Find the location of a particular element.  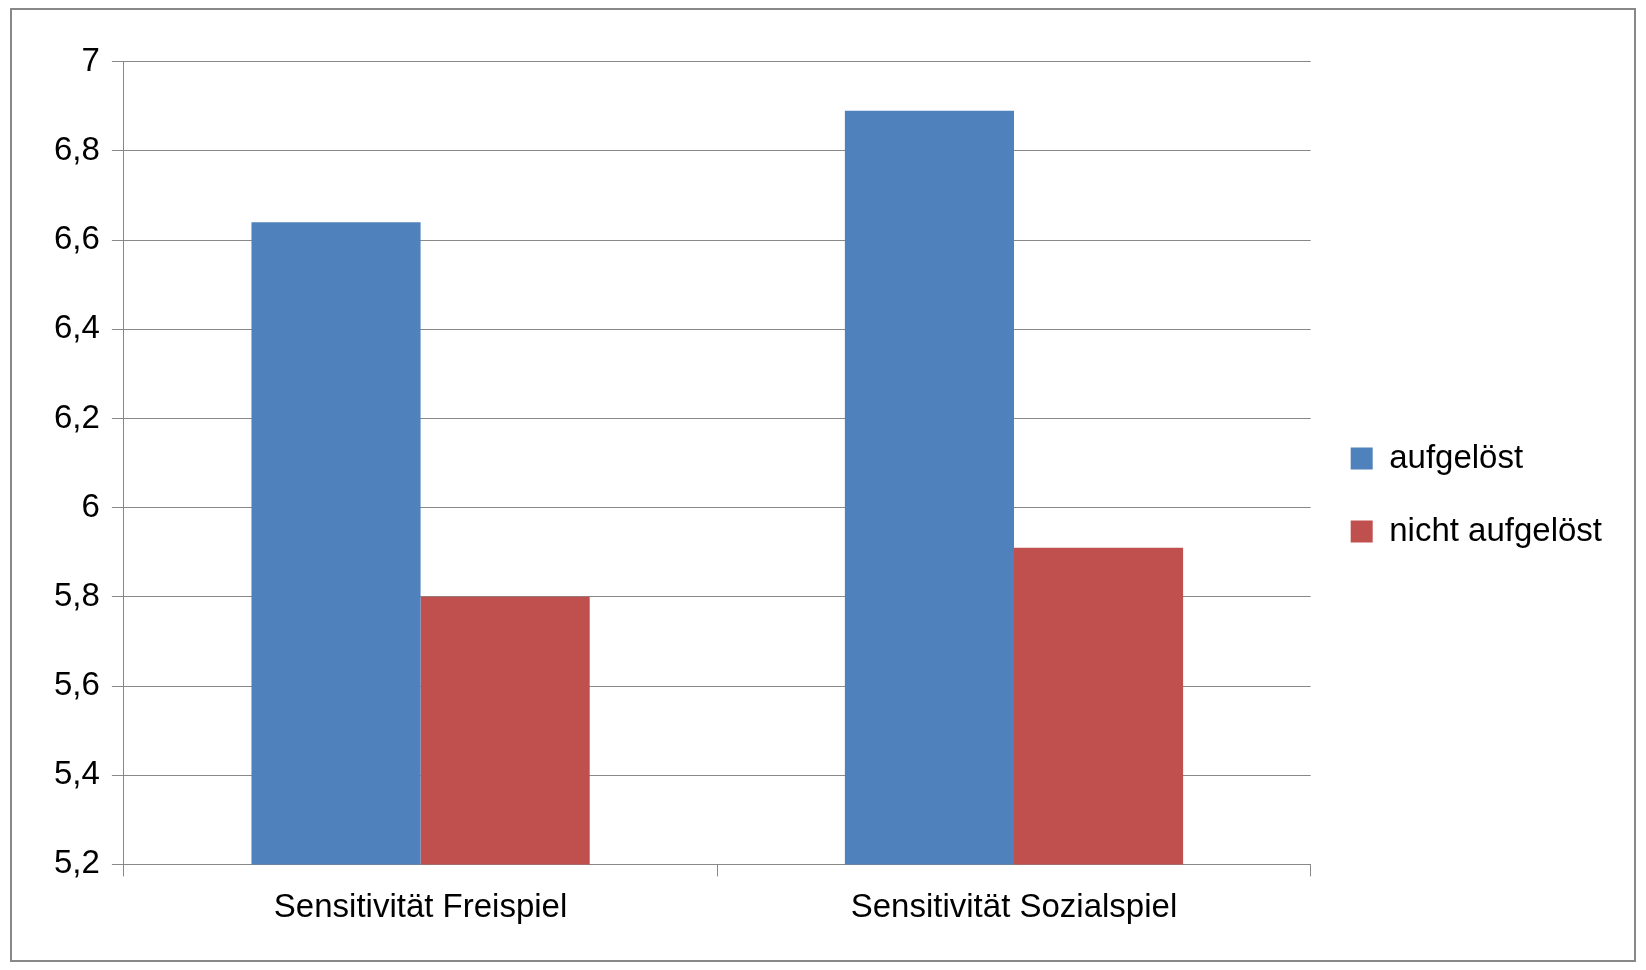

y-tick-label: 5,6 is located at coordinates (77, 684).